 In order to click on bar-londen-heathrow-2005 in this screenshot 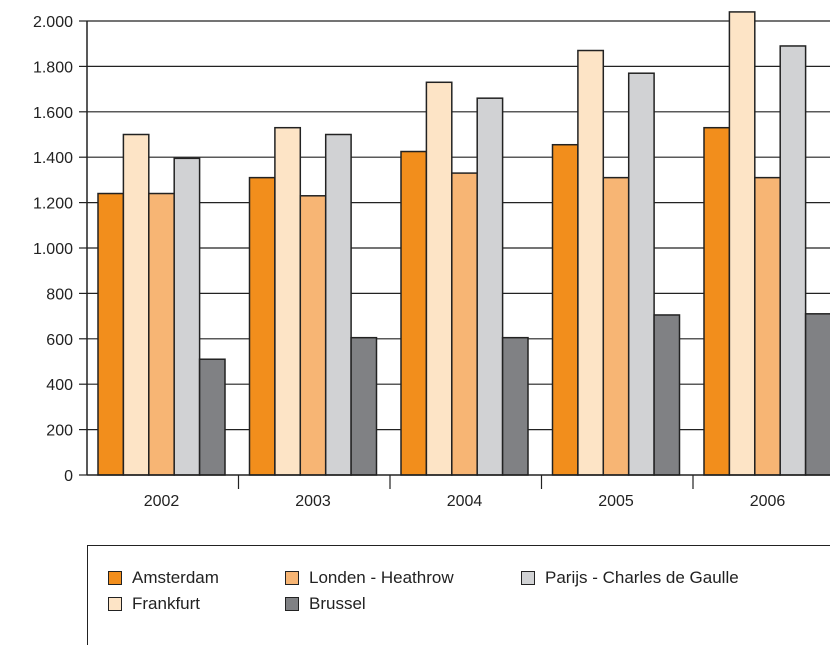, I will do `click(616, 326)`.